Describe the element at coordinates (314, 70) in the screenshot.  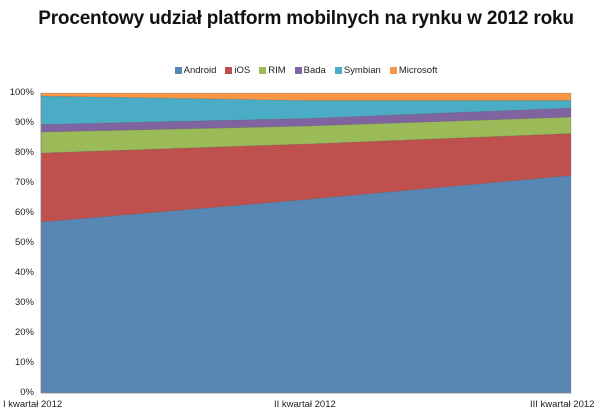
I see `legend-label: Bada` at that location.